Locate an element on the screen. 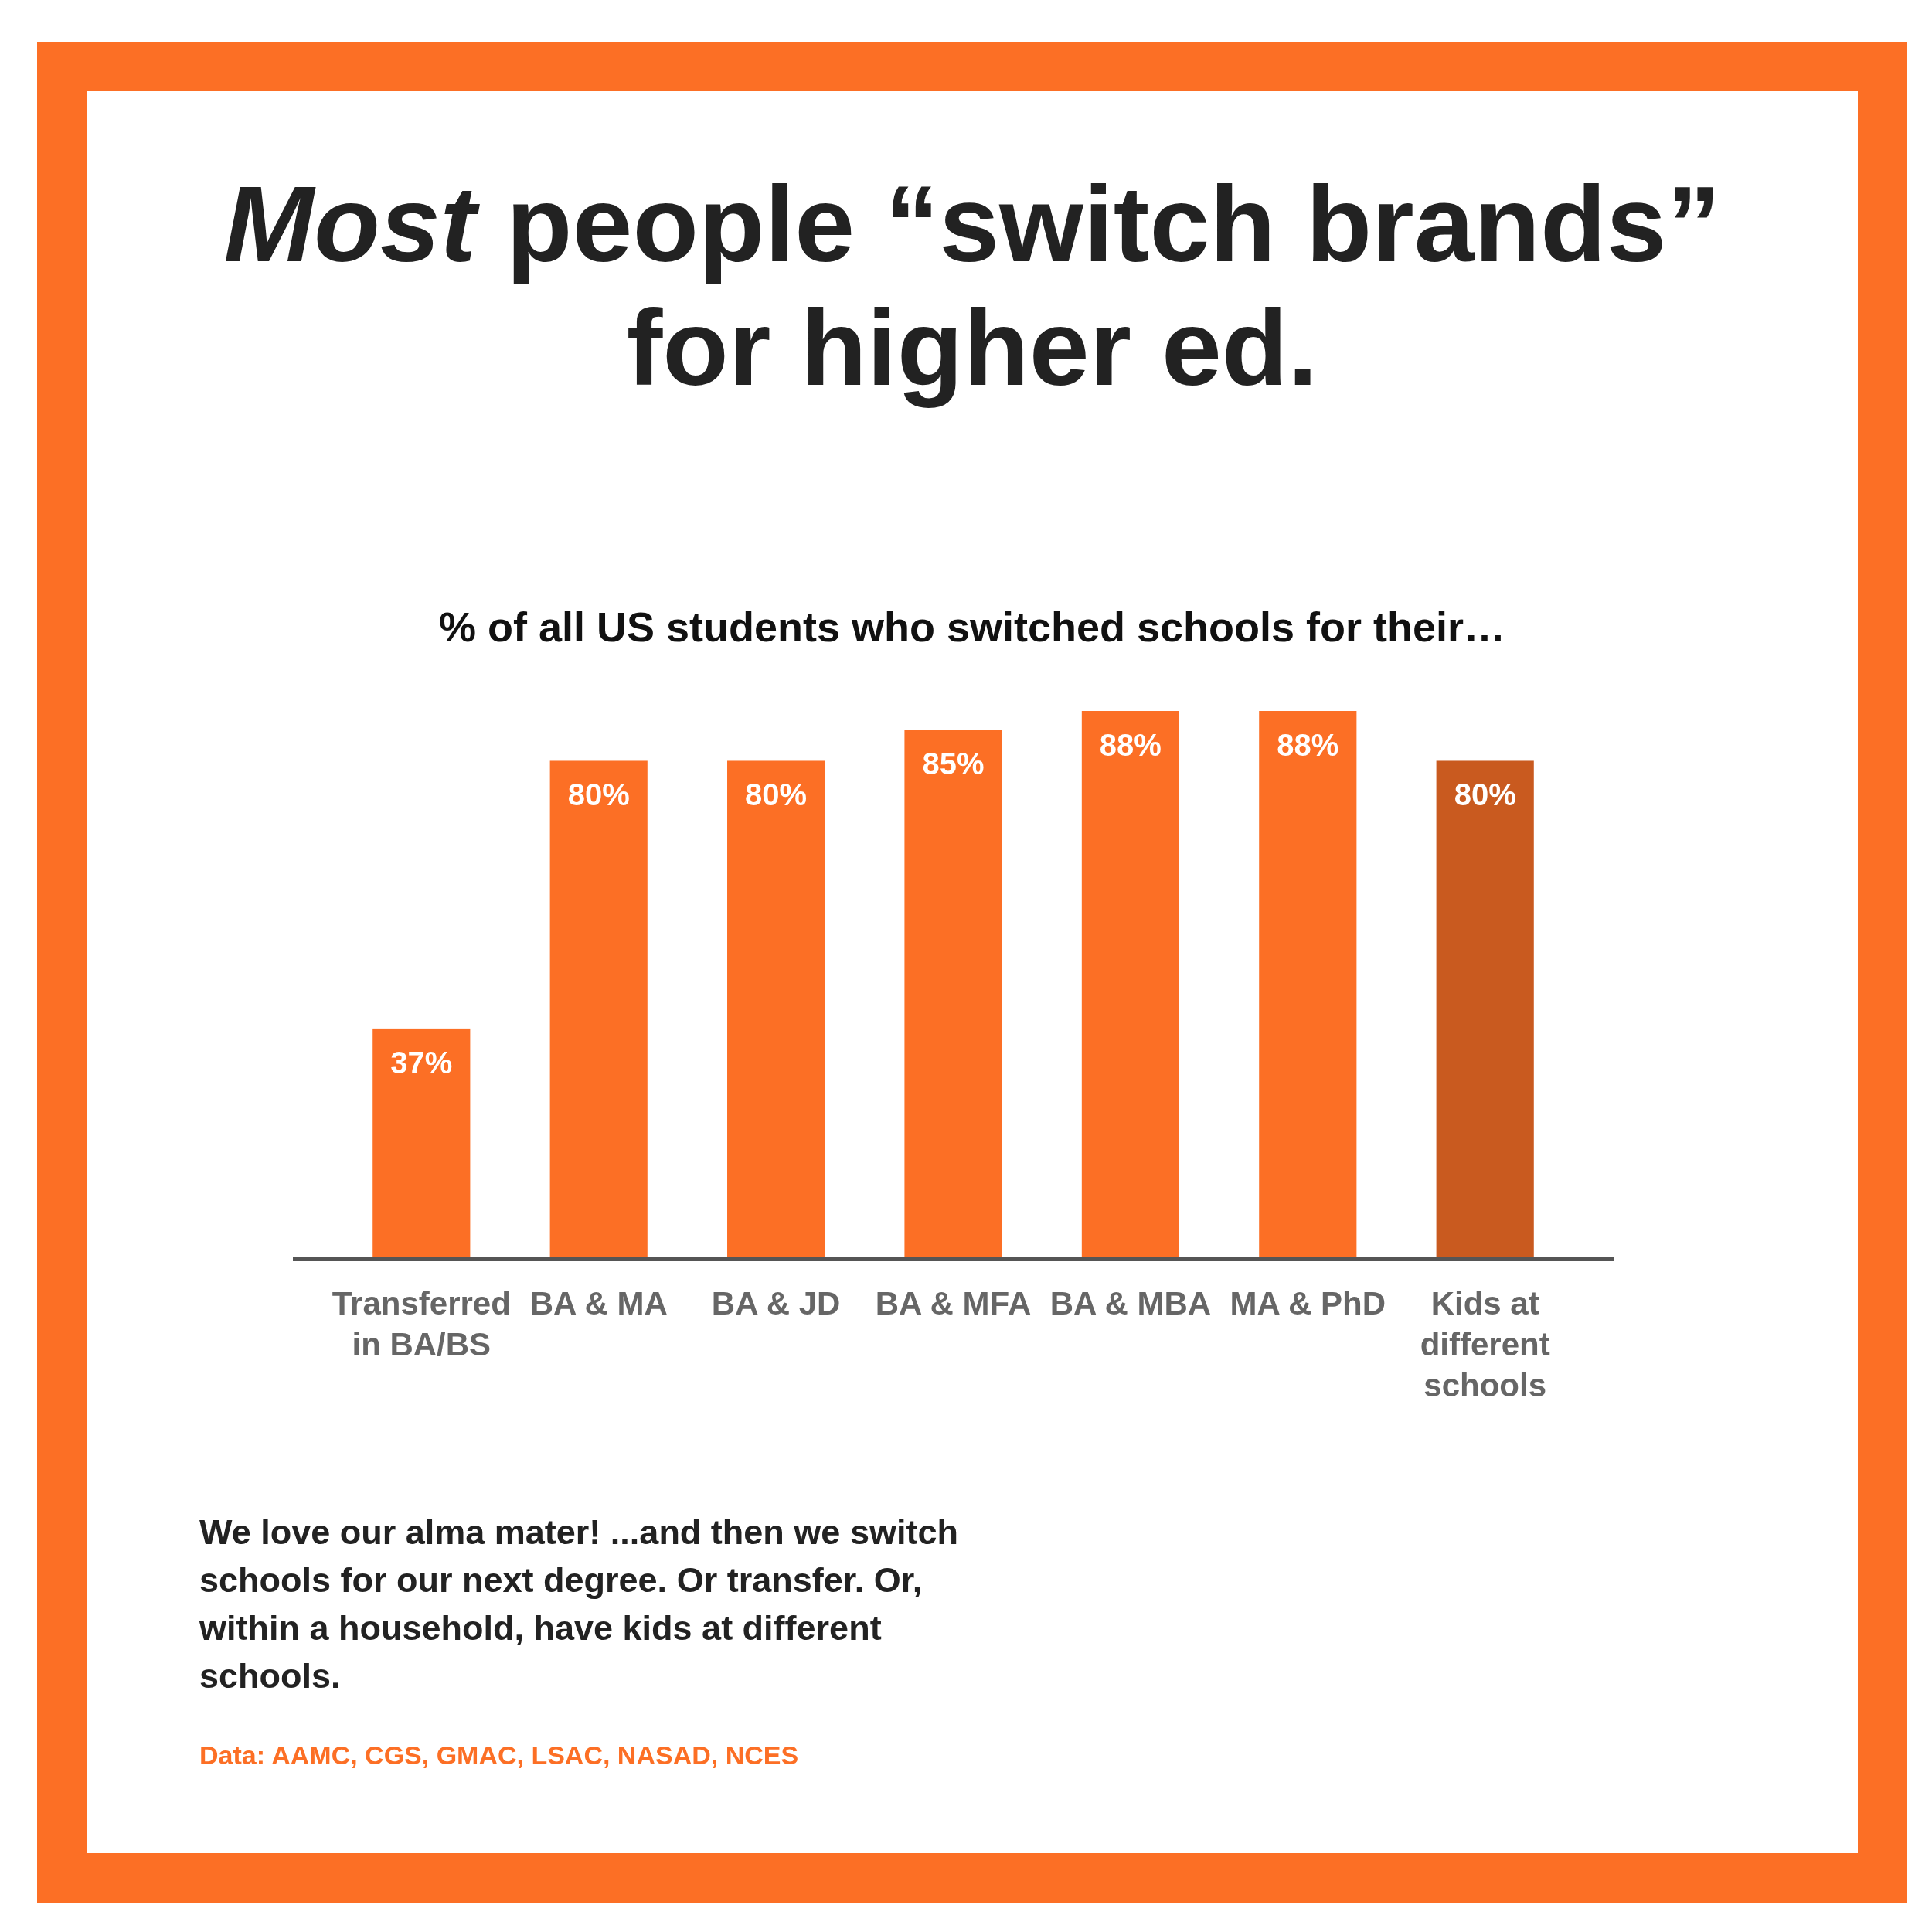  x-tick-label: MA & PhD is located at coordinates (1308, 1303).